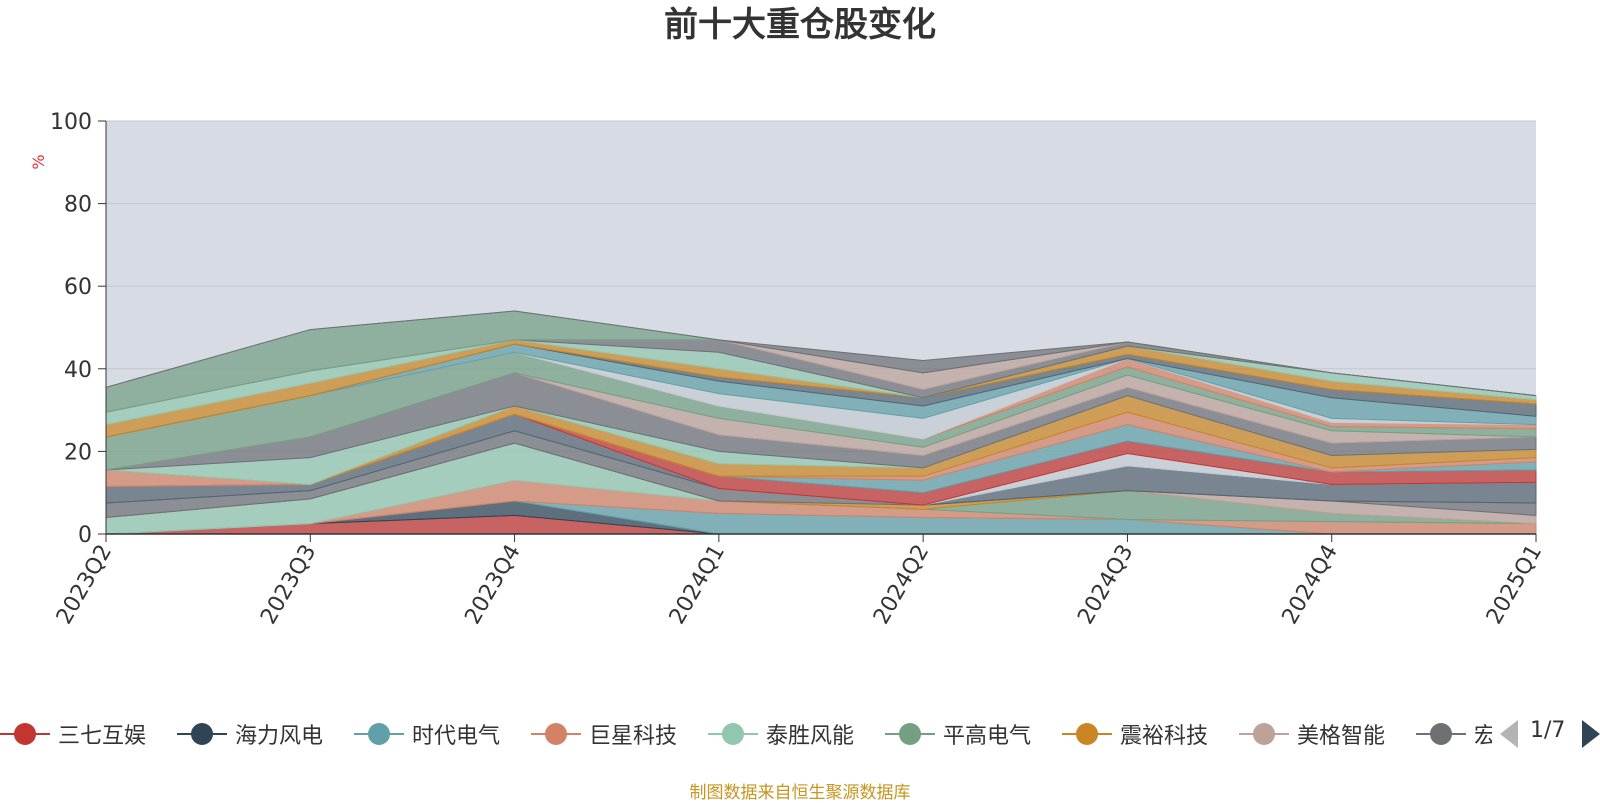 The height and width of the screenshot is (803, 1600). What do you see at coordinates (78, 370) in the screenshot?
I see `y-tick-label: 40` at bounding box center [78, 370].